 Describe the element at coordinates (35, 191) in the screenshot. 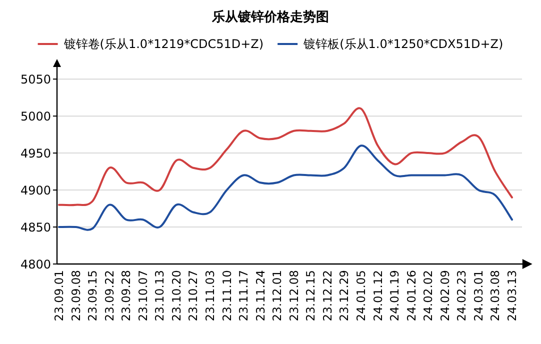

I see `y-tick-label: 4900` at that location.